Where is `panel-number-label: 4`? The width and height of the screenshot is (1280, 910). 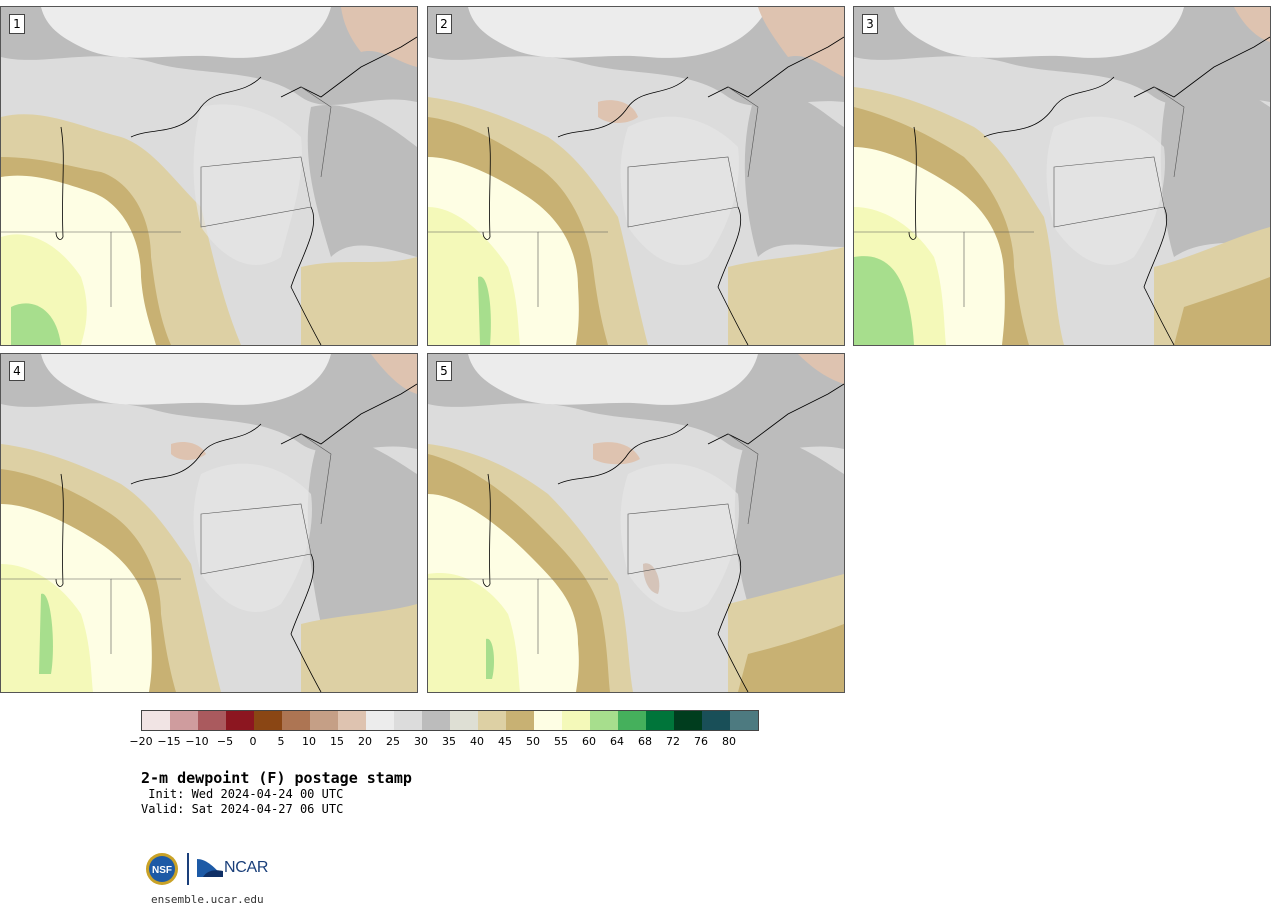 panel-number-label: 4 is located at coordinates (17, 371).